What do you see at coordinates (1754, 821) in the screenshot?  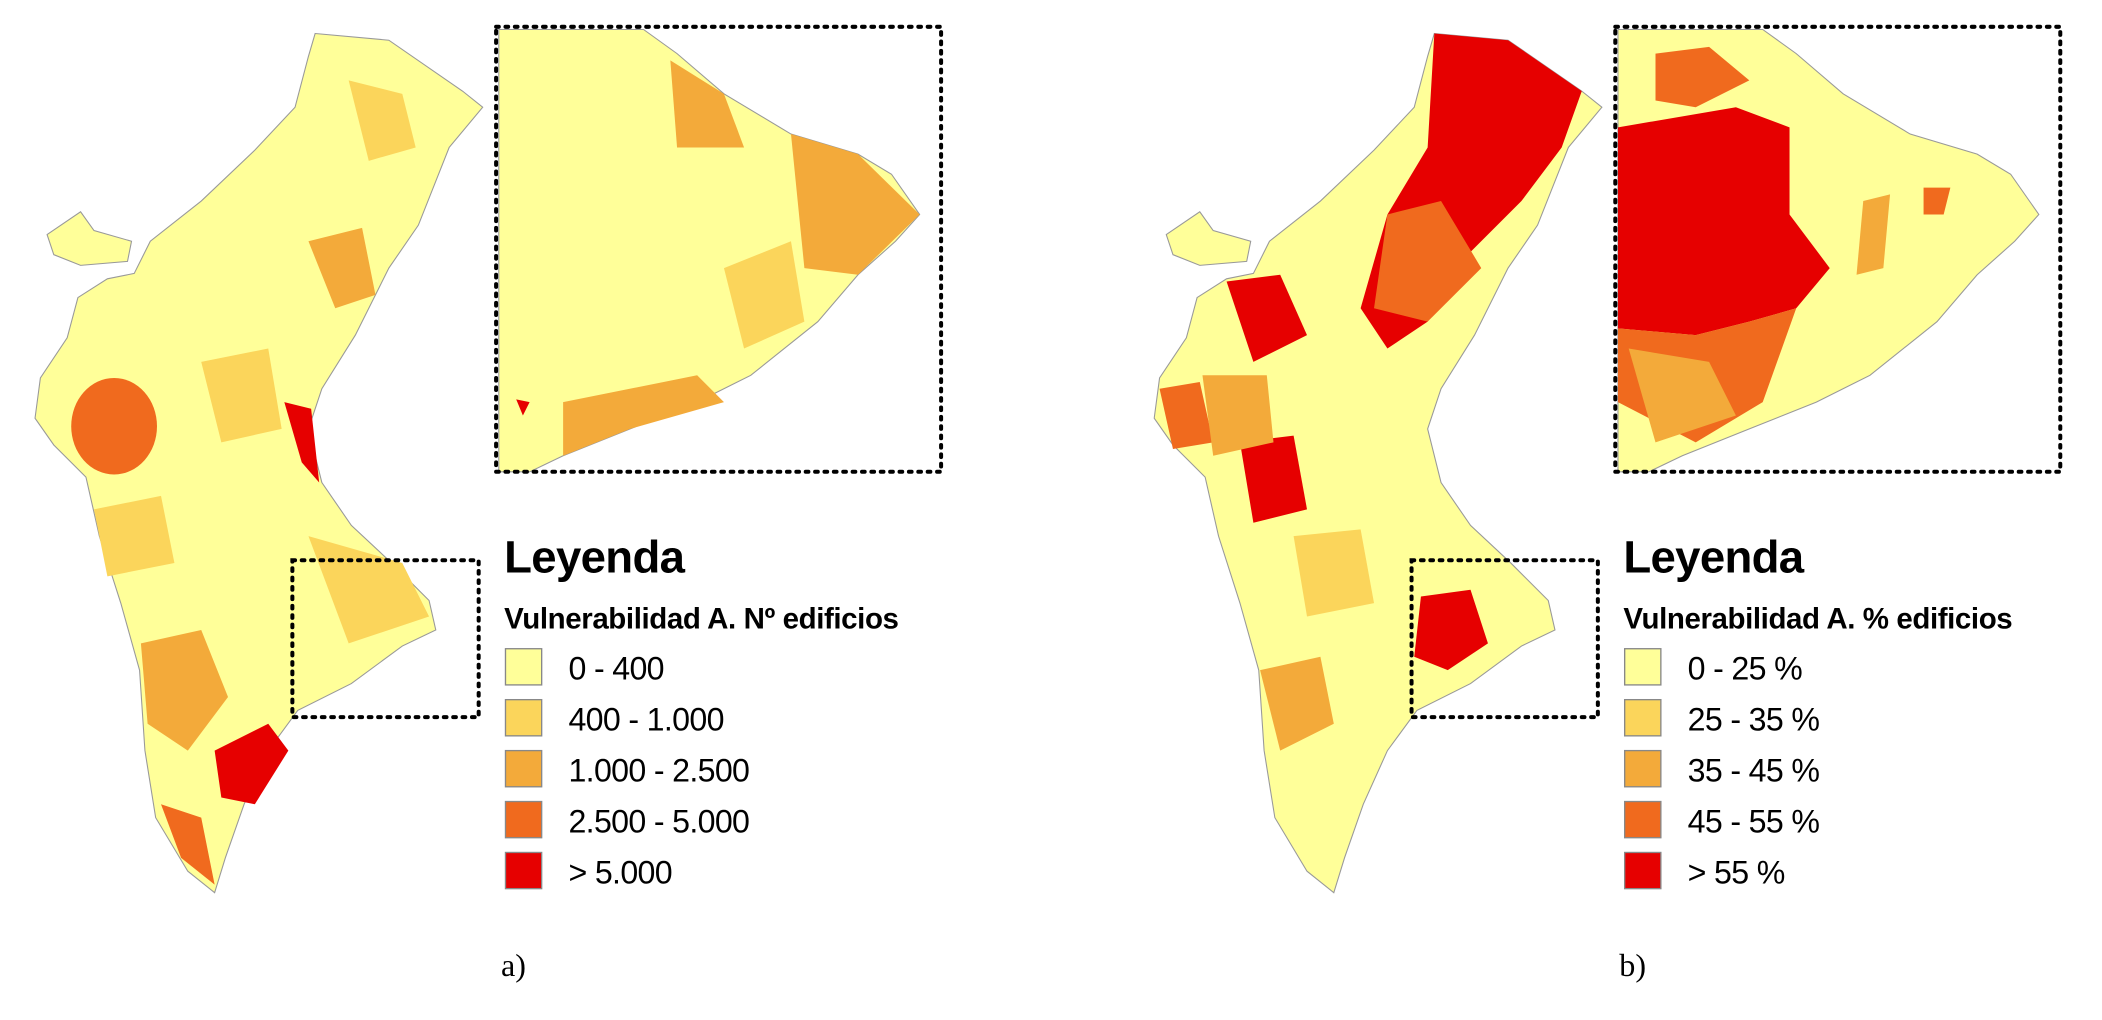 I see `legend-label: 45 - 55 %` at bounding box center [1754, 821].